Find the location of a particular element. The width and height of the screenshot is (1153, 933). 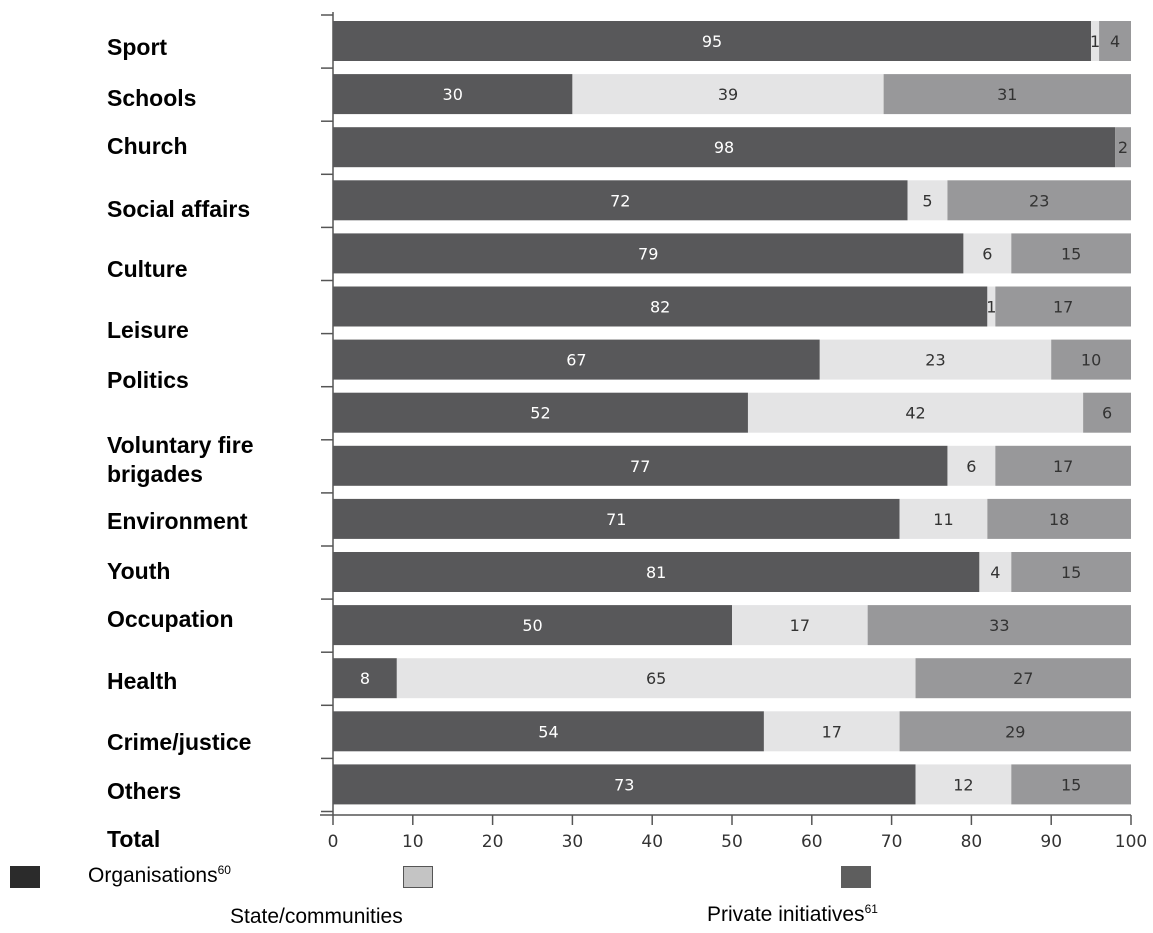

x-tick-label: 80 is located at coordinates (972, 842).